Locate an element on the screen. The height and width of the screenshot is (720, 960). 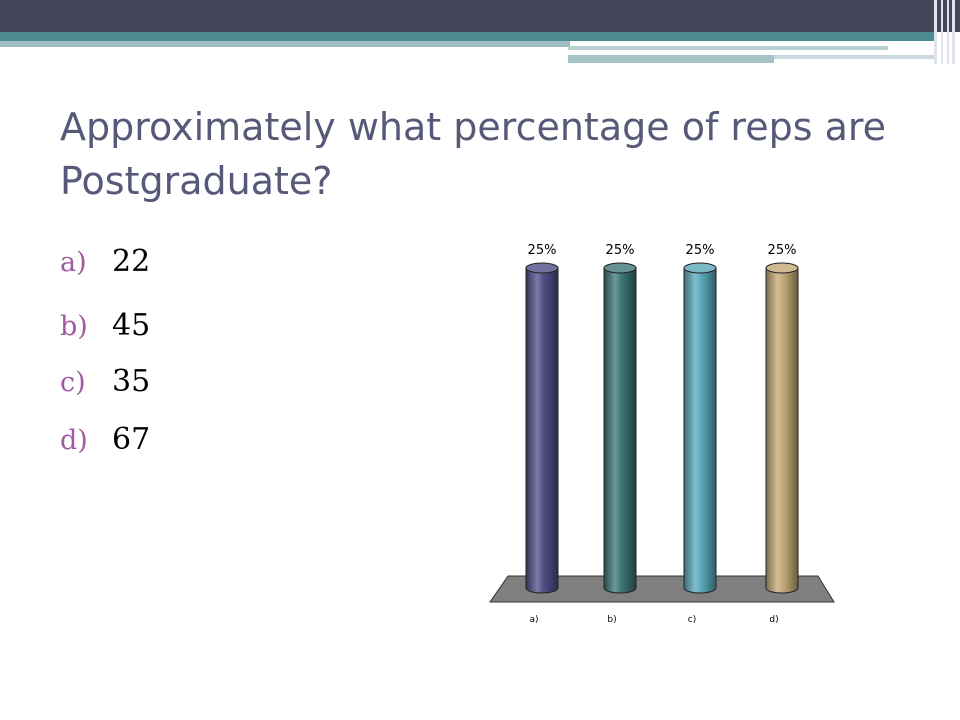
option-letter: c) is located at coordinates (73, 382).